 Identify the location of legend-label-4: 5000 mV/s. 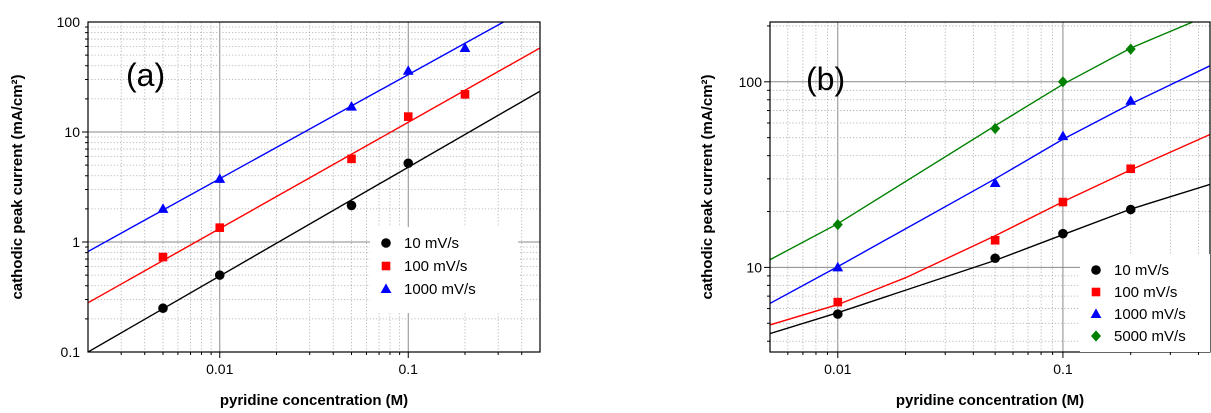
(1150, 336).